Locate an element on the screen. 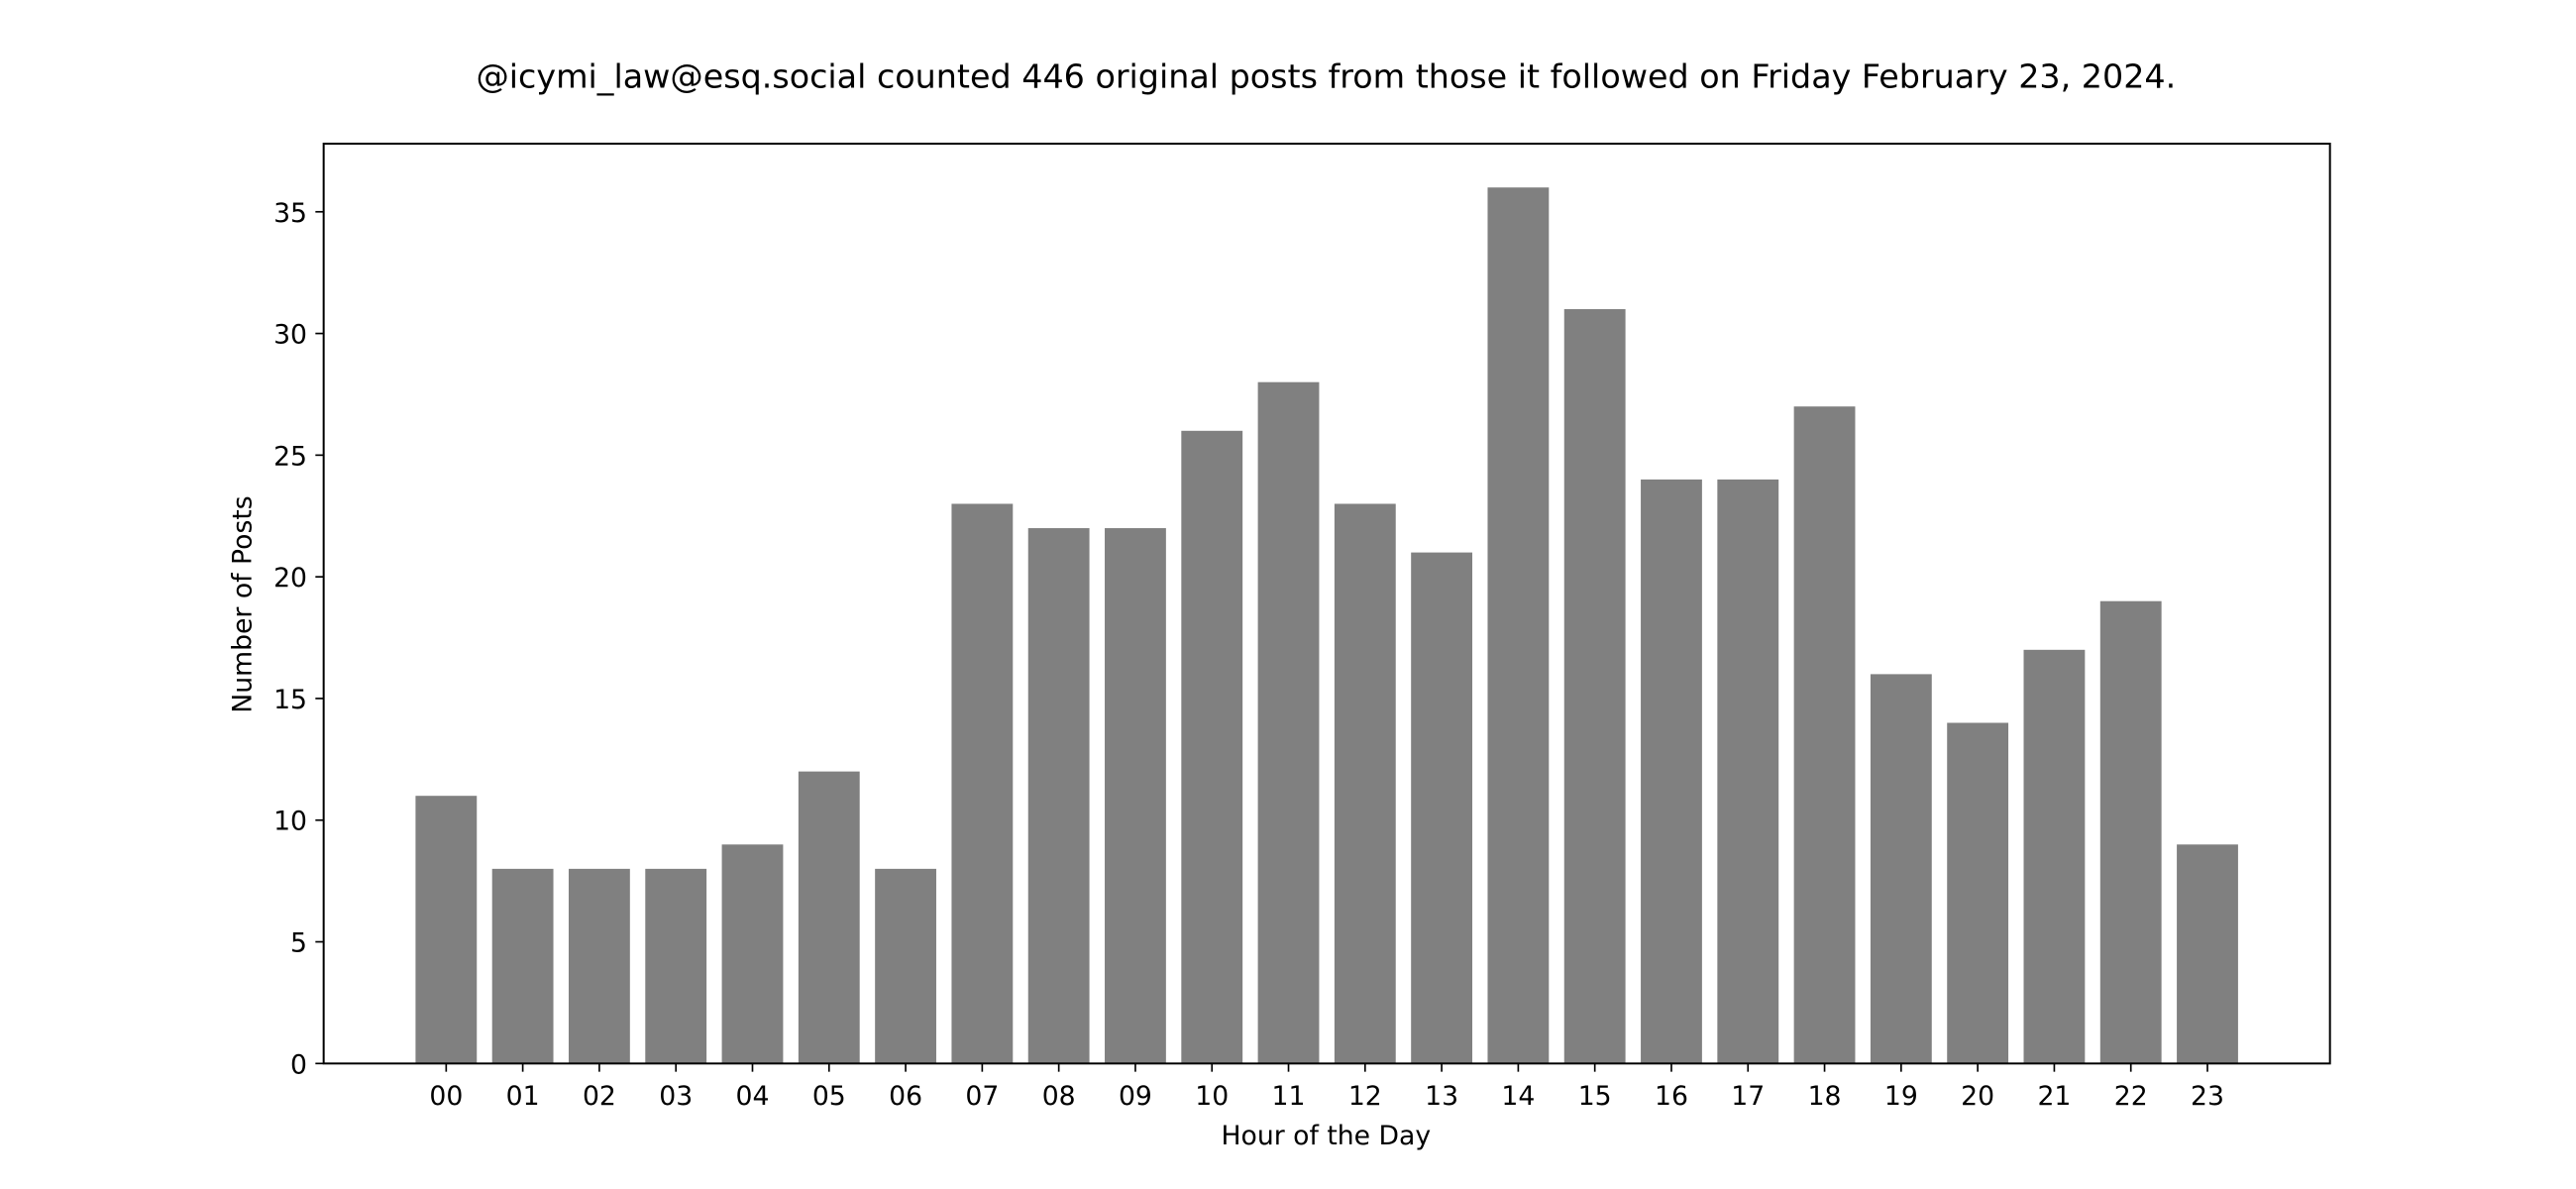 The image size is (2576, 1189). x-tick-label: 02 is located at coordinates (599, 1097).